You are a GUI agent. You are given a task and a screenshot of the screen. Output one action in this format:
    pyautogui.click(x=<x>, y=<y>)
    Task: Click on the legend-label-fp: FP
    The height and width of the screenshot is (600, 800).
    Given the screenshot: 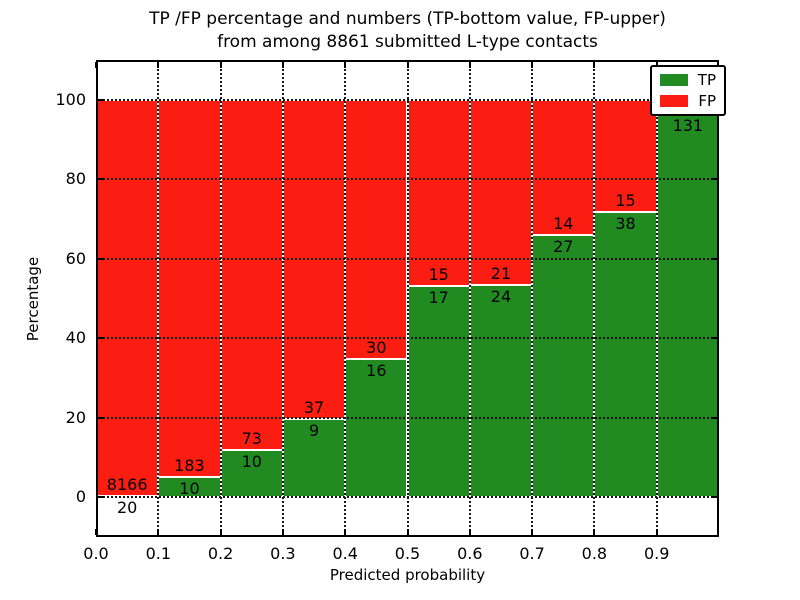 What is the action you would take?
    pyautogui.click(x=707, y=101)
    